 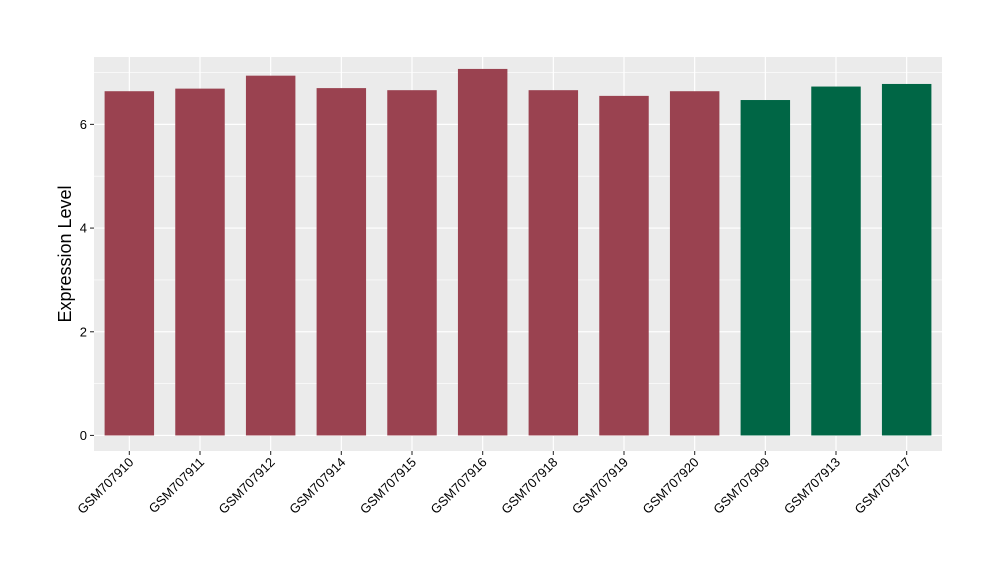 I want to click on x-tick-label: GSM707917, so click(x=883, y=486).